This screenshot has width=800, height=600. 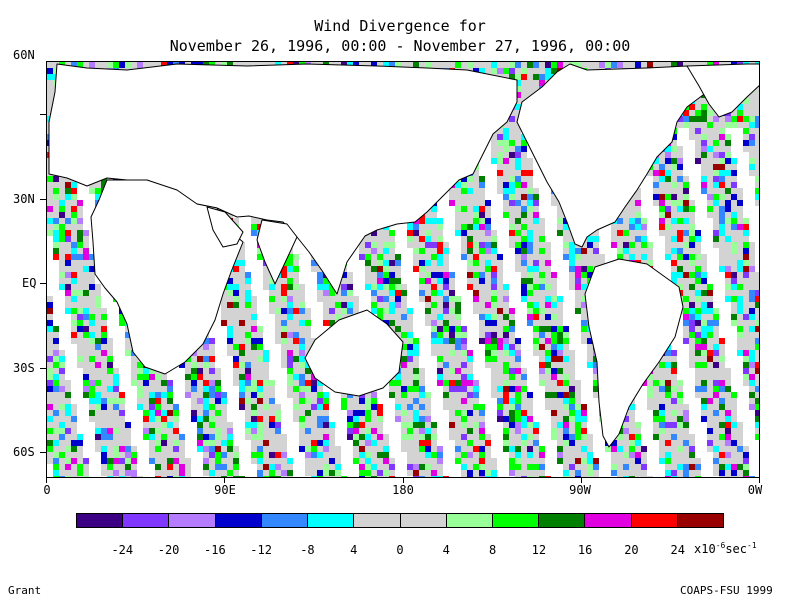 I want to click on australia, so click(x=354, y=353).